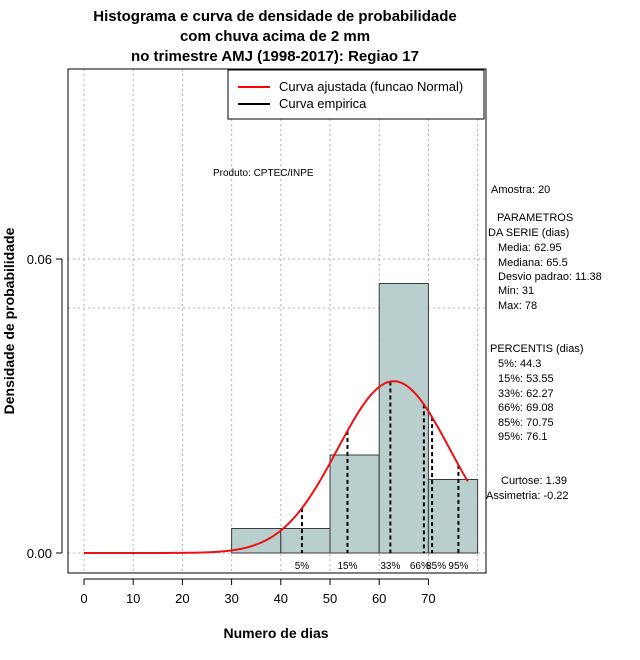 Image resolution: width=640 pixels, height=660 pixels. I want to click on skewness: Assimetria: -0.22, so click(527, 496).